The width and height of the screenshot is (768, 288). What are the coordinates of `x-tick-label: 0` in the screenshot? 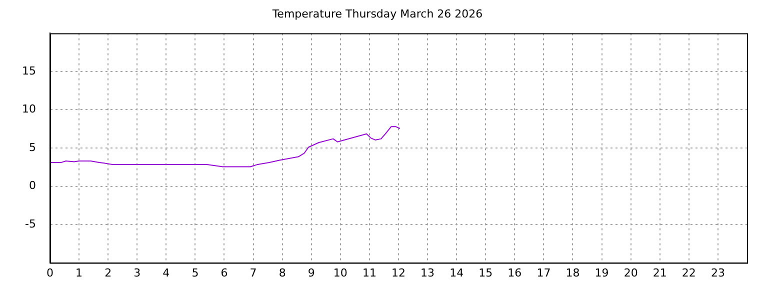 It's located at (50, 273).